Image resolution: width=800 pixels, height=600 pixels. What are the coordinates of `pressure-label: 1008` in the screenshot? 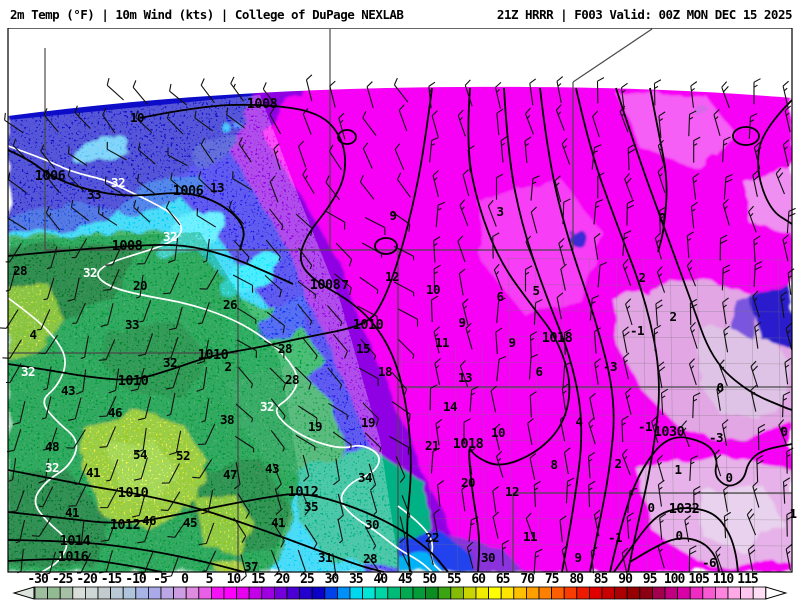 It's located at (325, 285).